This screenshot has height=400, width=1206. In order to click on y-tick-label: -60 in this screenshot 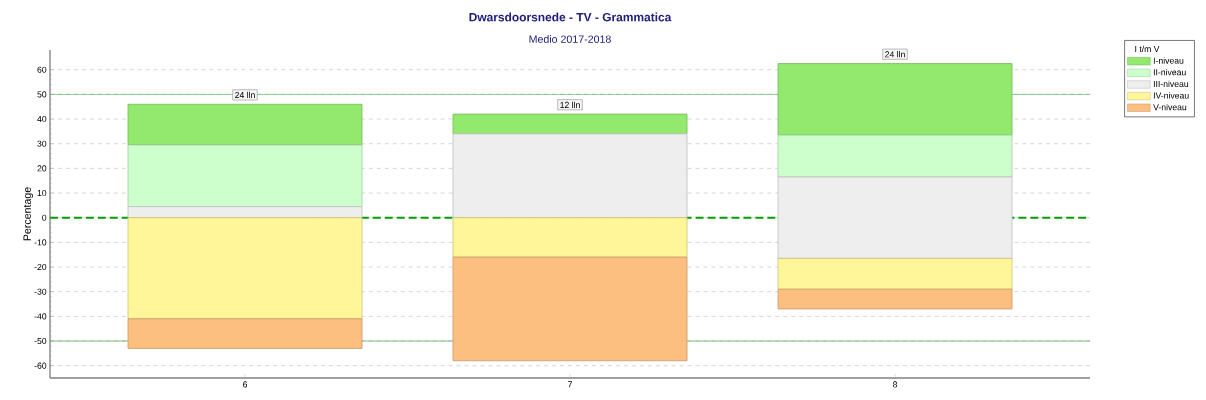, I will do `click(40, 365)`.